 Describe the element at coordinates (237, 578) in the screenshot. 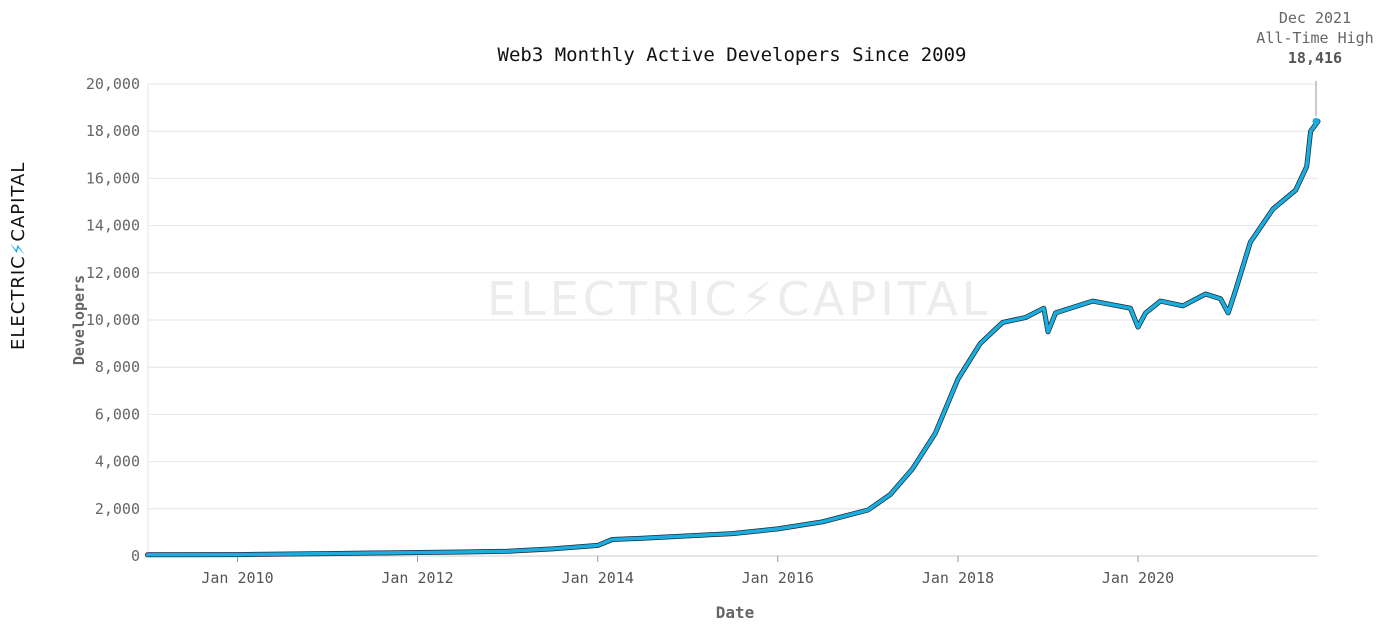

I see `x-tick-label: Jan 2010` at that location.